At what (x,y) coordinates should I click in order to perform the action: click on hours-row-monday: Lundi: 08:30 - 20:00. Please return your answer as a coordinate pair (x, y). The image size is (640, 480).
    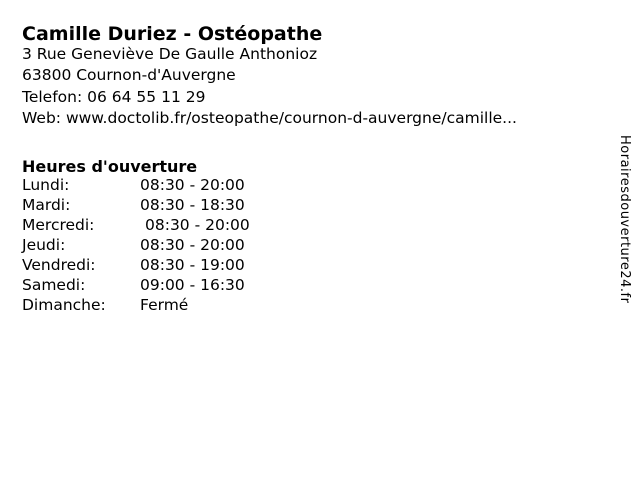
    Looking at the image, I should click on (136, 185).